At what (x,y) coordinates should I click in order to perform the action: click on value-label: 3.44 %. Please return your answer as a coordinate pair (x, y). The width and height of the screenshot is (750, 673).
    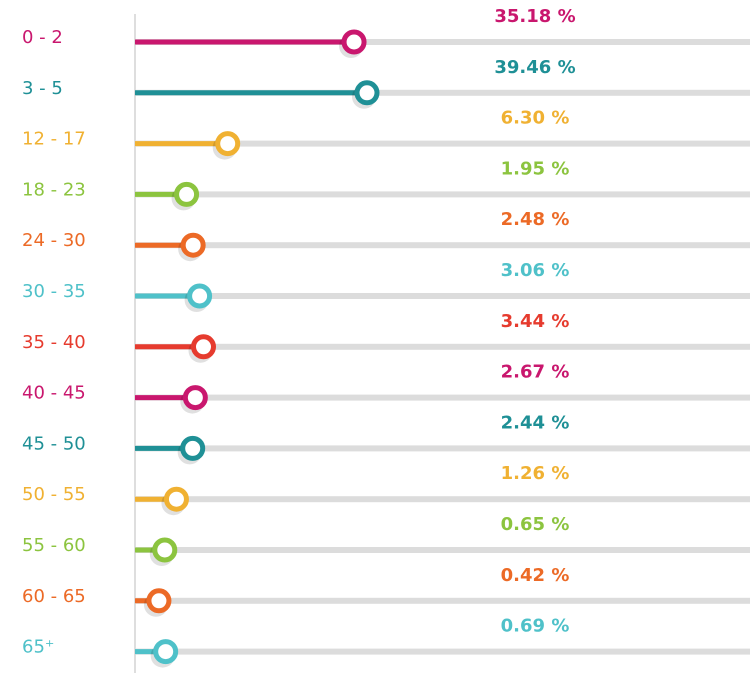
    Looking at the image, I should click on (535, 321).